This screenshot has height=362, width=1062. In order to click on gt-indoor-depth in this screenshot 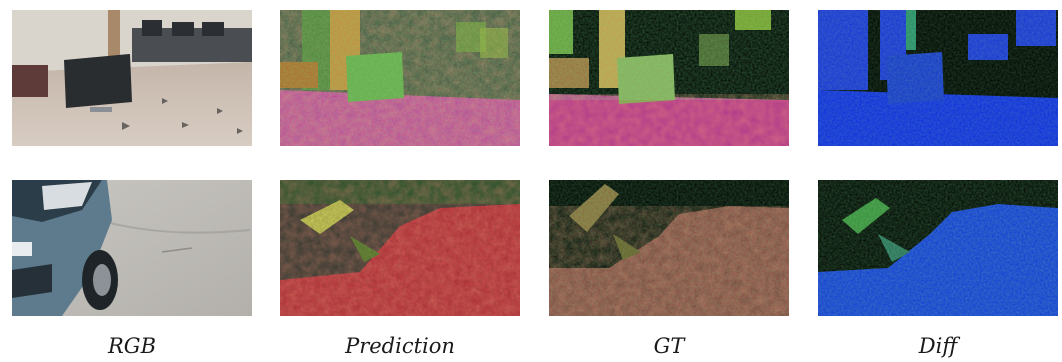, I will do `click(669, 78)`.